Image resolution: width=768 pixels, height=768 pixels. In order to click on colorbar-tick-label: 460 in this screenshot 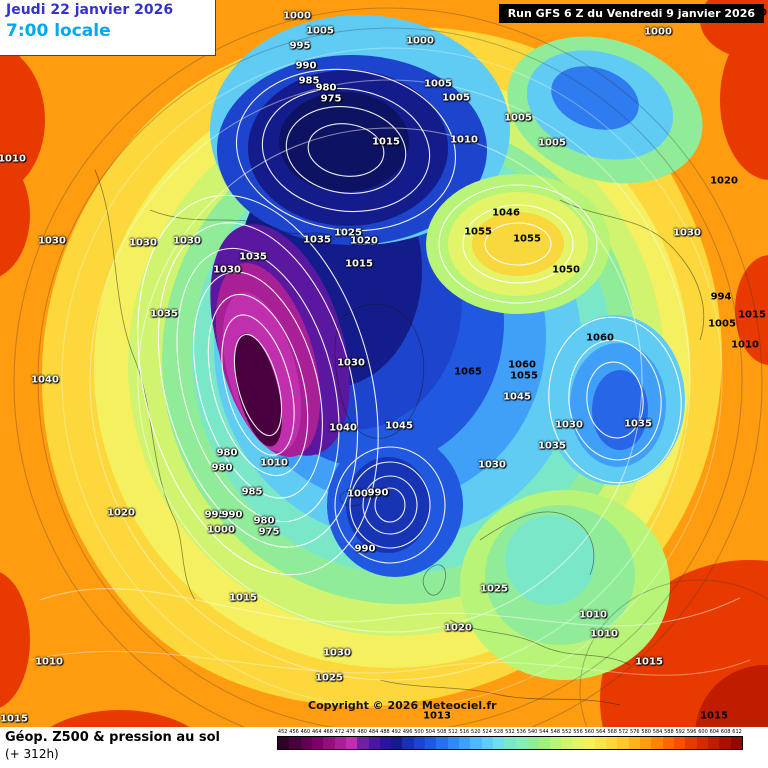, I will do `click(305, 732)`.